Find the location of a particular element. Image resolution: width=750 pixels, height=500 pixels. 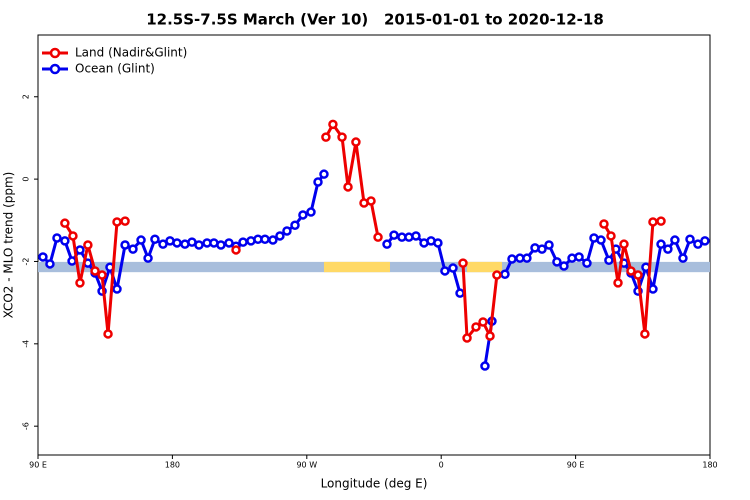

y-tick-label: -6 is located at coordinates (26, 426).